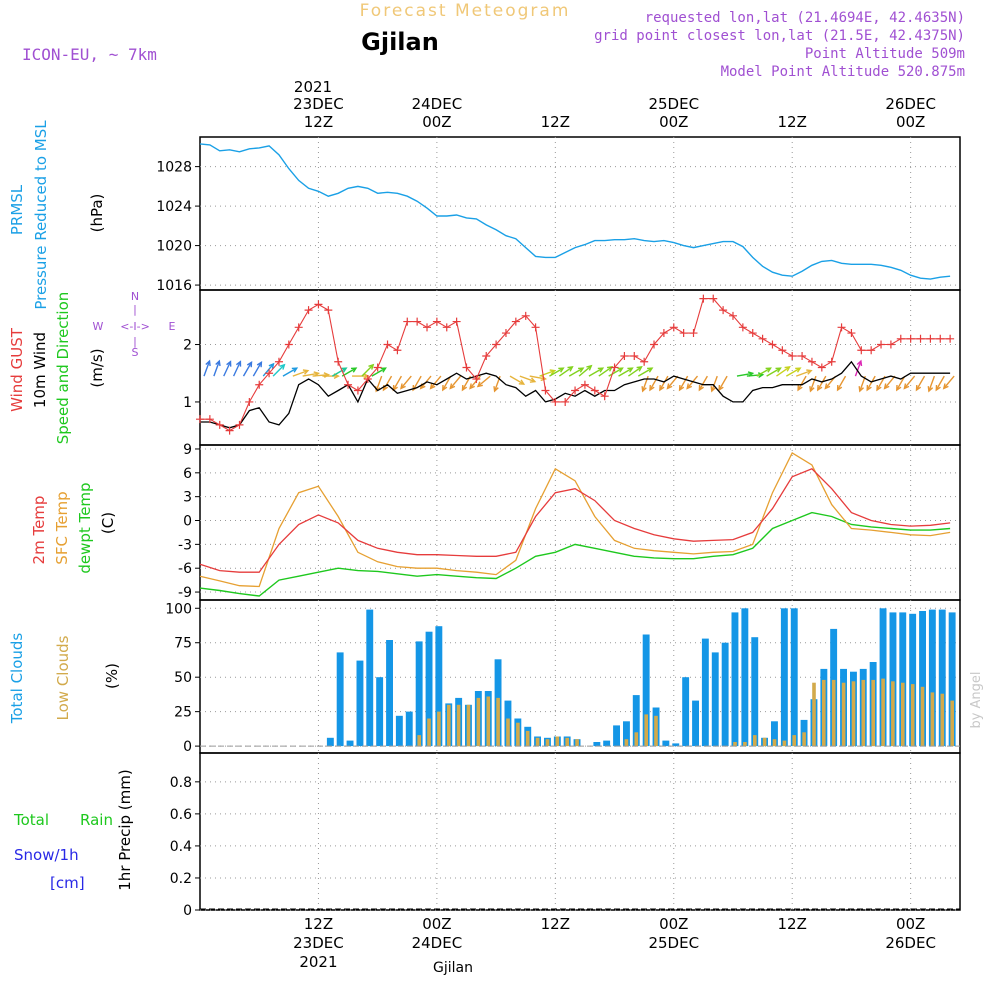  Describe the element at coordinates (31, 820) in the screenshot. I see `total-label: Total` at that location.